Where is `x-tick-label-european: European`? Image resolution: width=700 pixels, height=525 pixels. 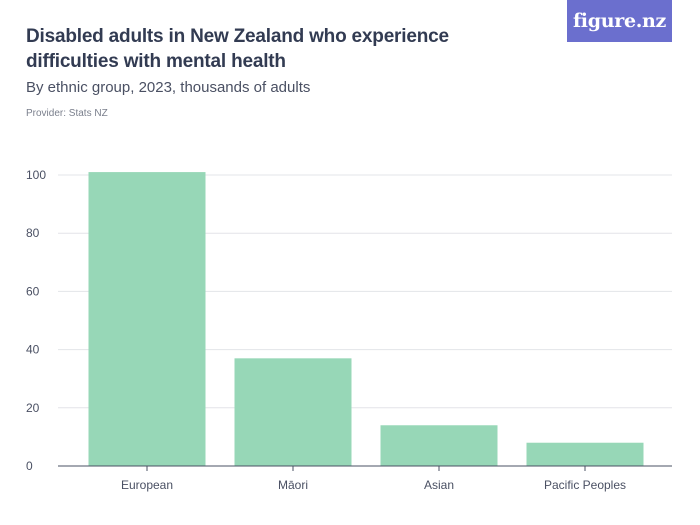 x-tick-label-european: European is located at coordinates (147, 485).